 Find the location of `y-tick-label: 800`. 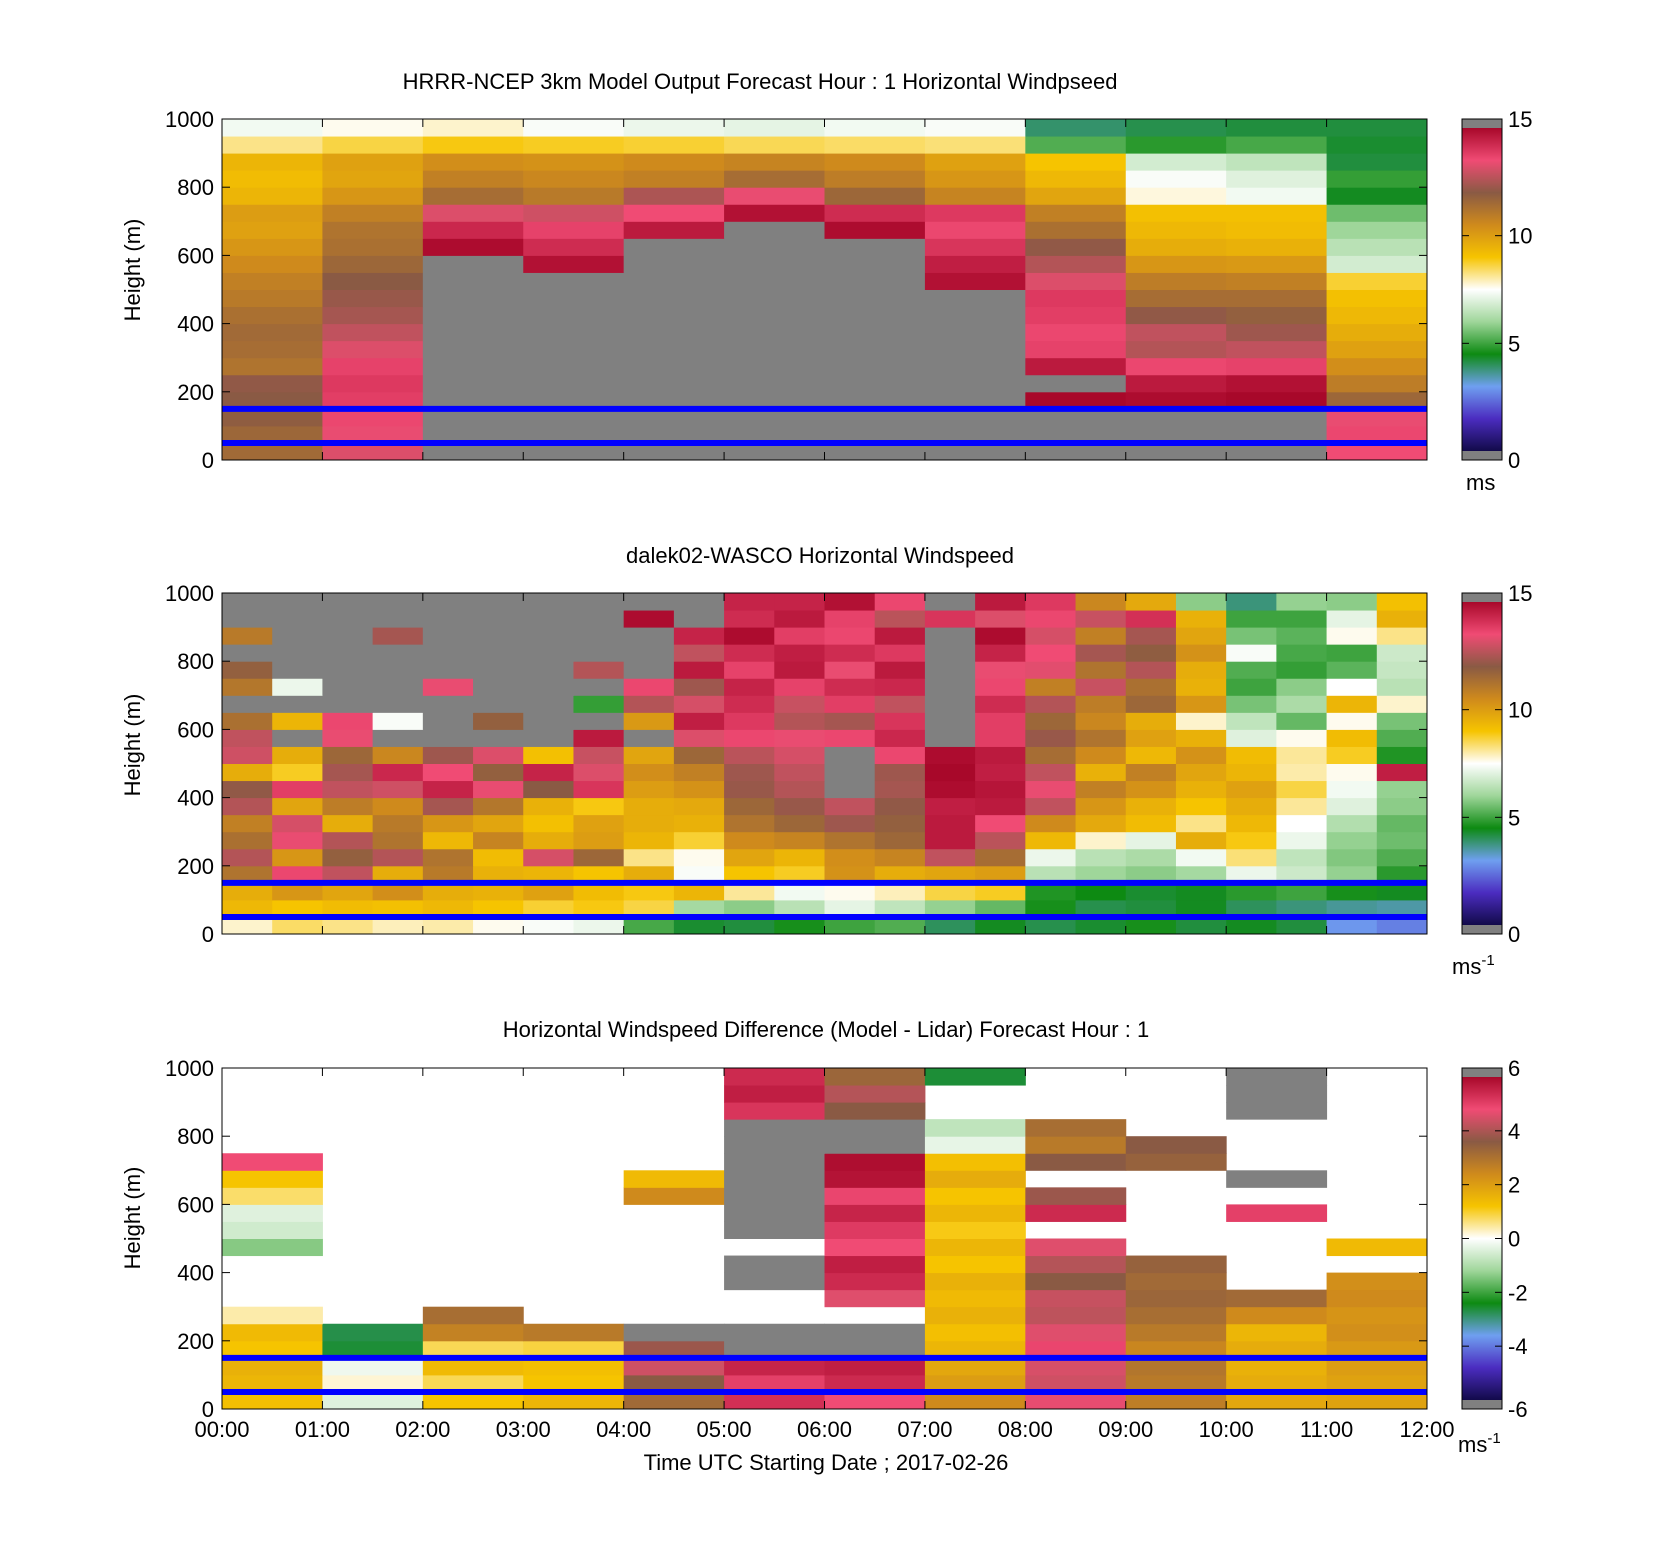

y-tick-label: 800 is located at coordinates (195, 1136).